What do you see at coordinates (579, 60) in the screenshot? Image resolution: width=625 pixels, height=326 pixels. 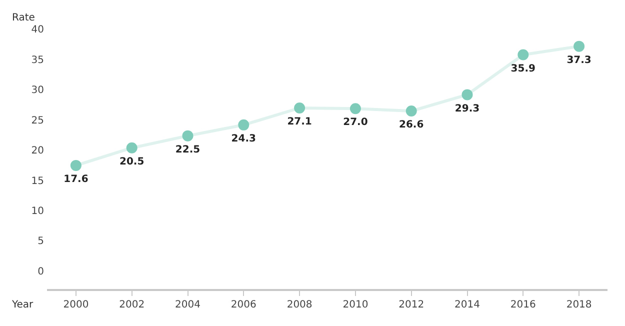 I see `data-label: 37.3` at bounding box center [579, 60].